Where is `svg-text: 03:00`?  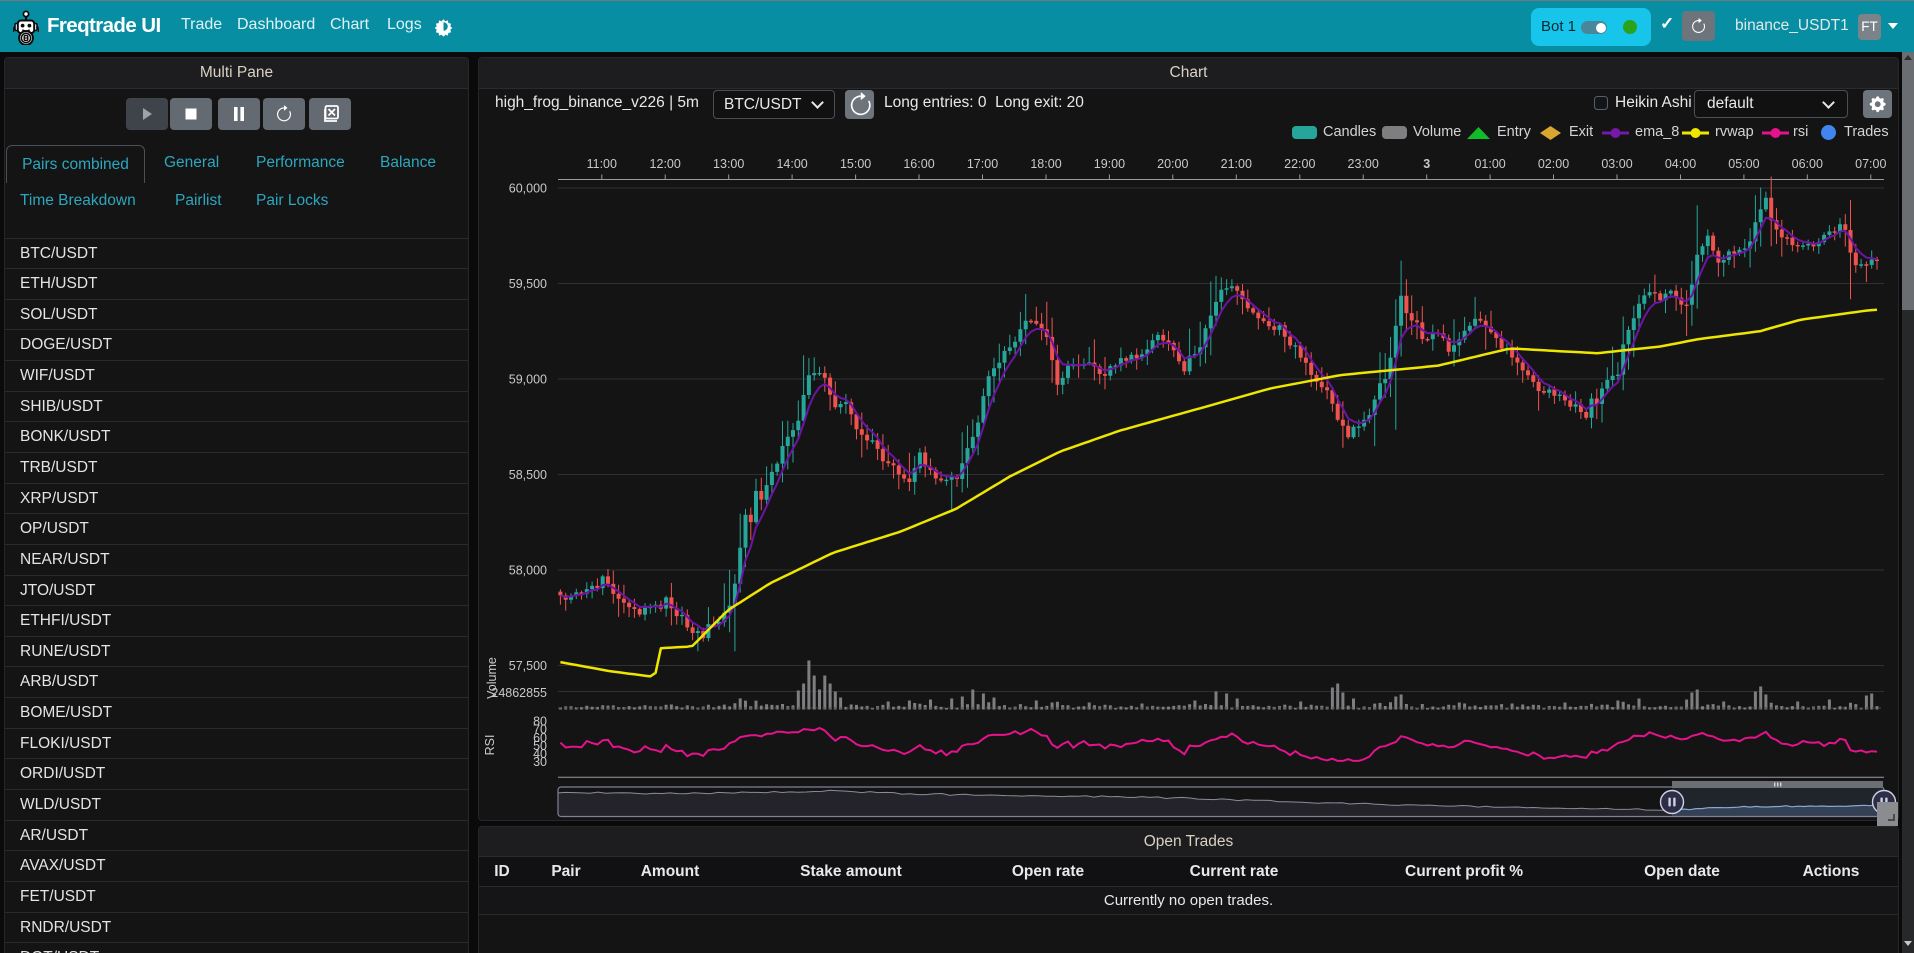
svg-text: 03:00 is located at coordinates (1616, 164).